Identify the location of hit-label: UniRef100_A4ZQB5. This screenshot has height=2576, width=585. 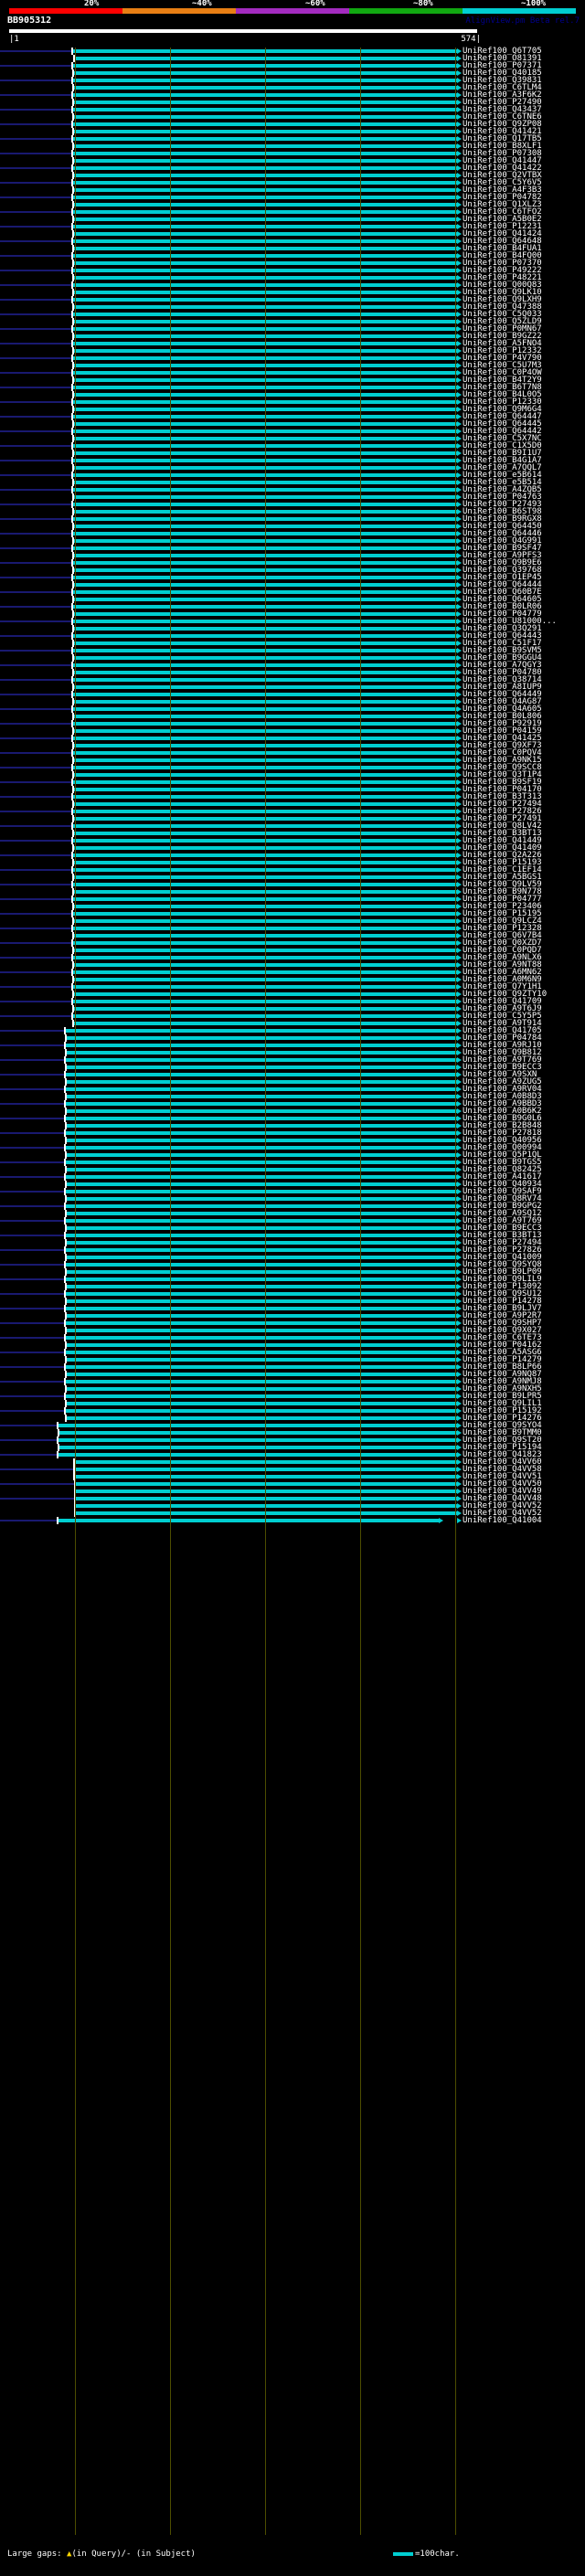
(503, 489).